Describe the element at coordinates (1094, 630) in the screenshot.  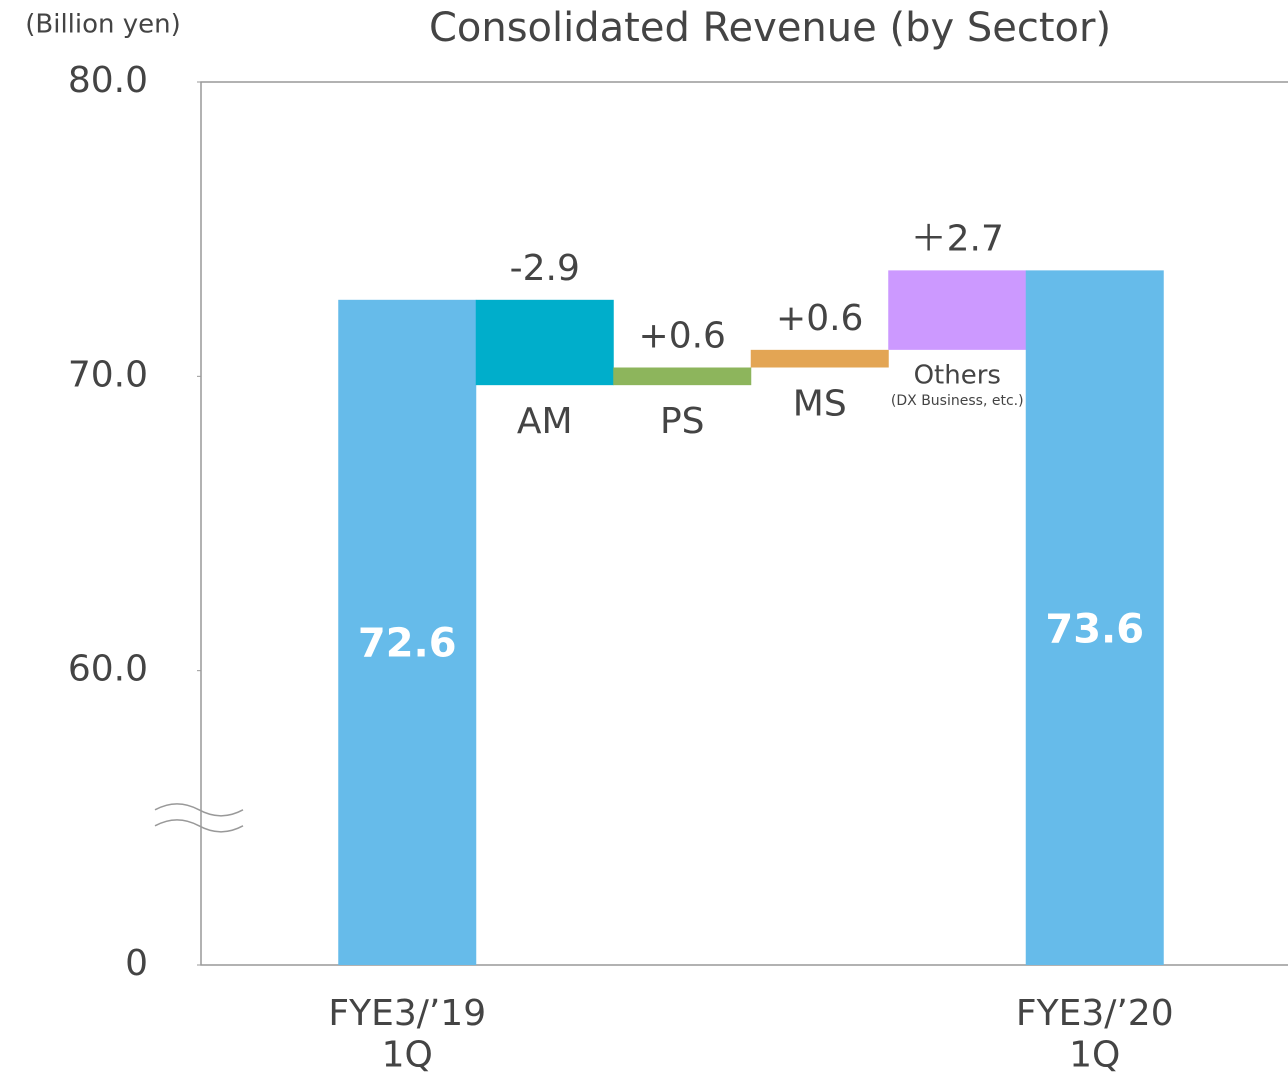
I see `value-label: 73.6` at that location.